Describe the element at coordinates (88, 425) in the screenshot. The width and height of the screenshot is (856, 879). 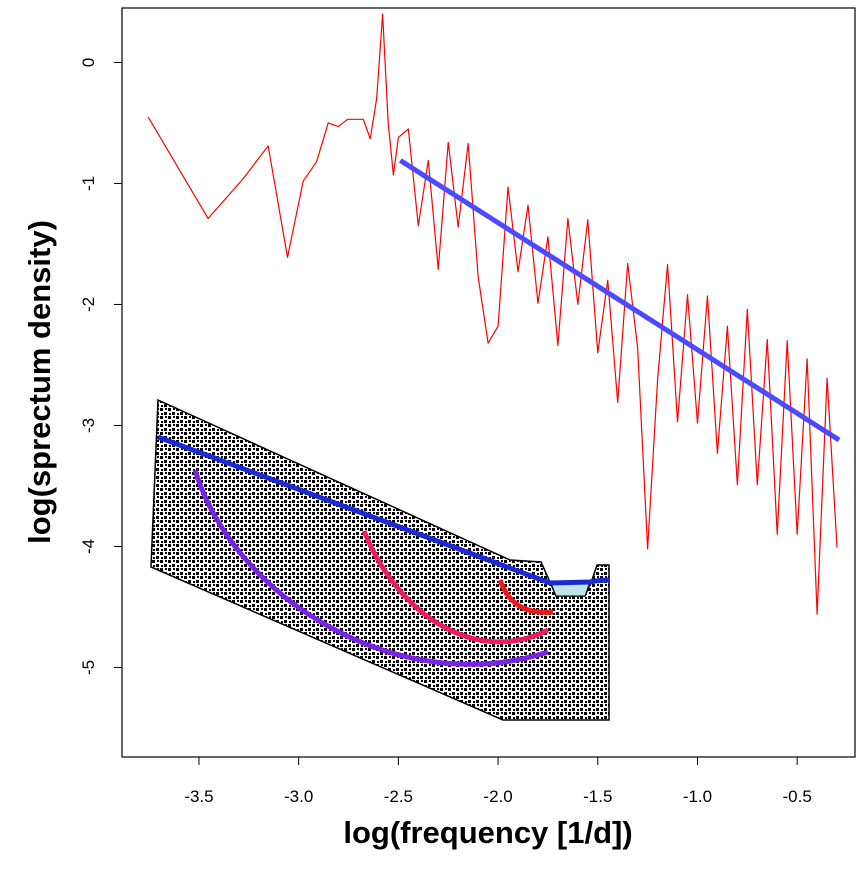
I see `y-tick-label: -3` at that location.